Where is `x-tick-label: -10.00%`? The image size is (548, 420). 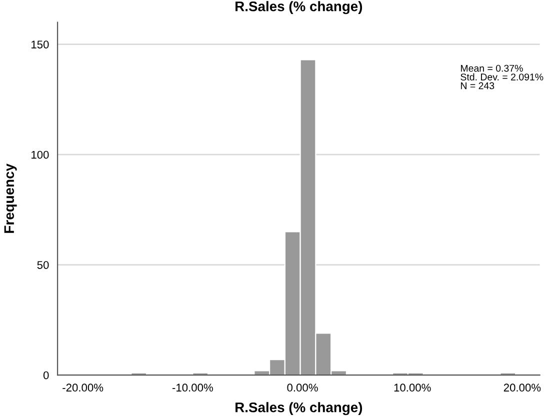 x-tick-label: -10.00% is located at coordinates (192, 388).